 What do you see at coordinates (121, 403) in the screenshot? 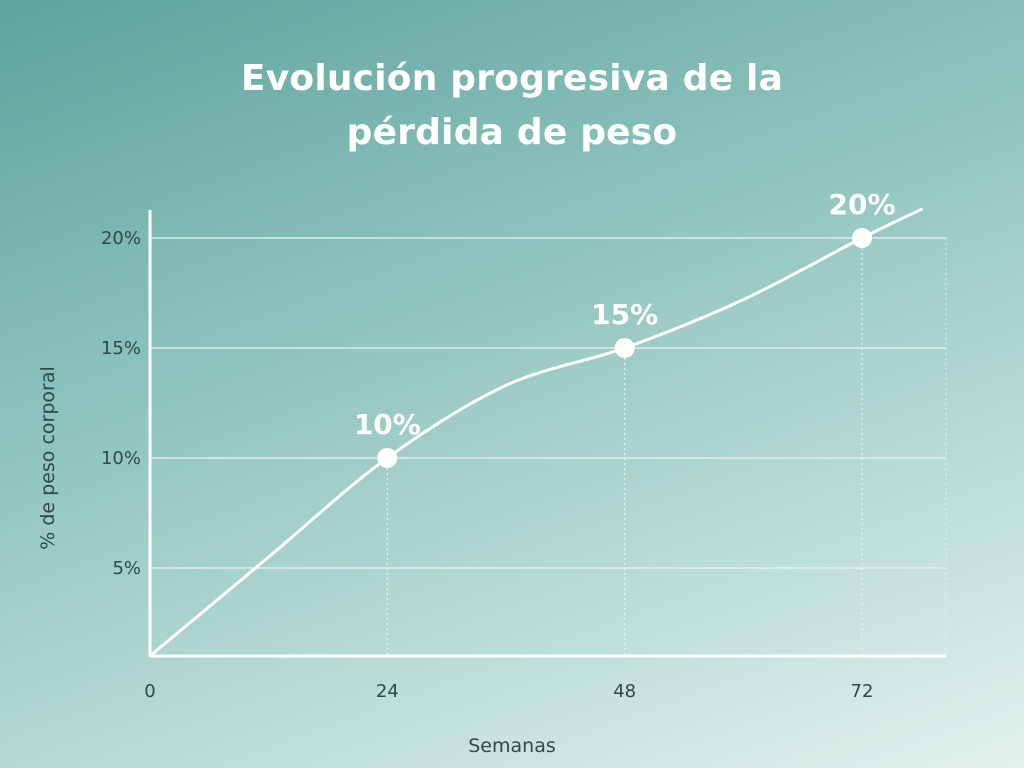
I see `y-tick-labels: 5% 10% 15% 20%` at bounding box center [121, 403].